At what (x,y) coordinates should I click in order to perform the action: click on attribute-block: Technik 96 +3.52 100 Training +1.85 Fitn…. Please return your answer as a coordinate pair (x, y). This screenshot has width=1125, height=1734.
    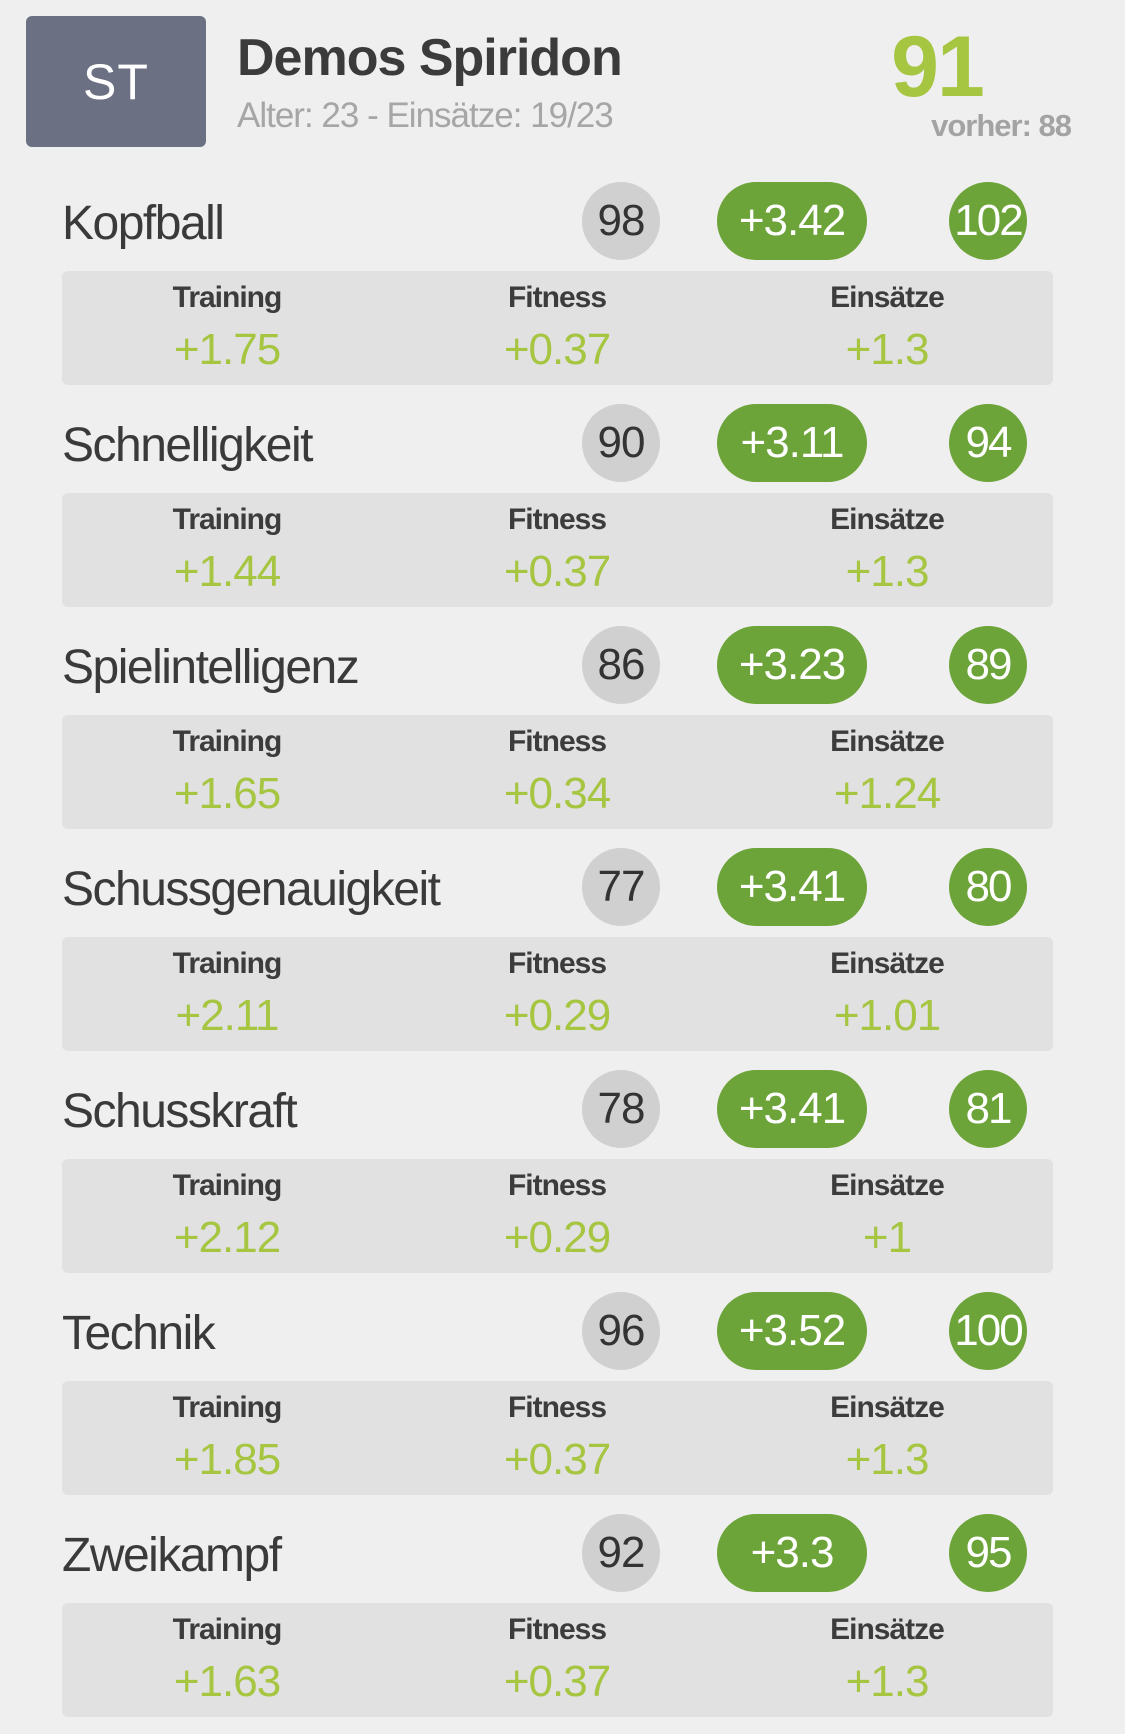
    Looking at the image, I should click on (562, 1399).